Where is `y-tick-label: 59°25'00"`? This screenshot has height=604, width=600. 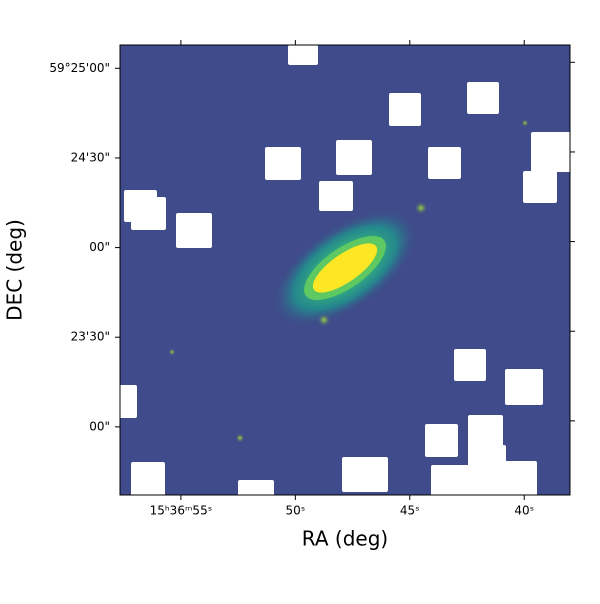
y-tick-label: 59°25'00" is located at coordinates (79, 68).